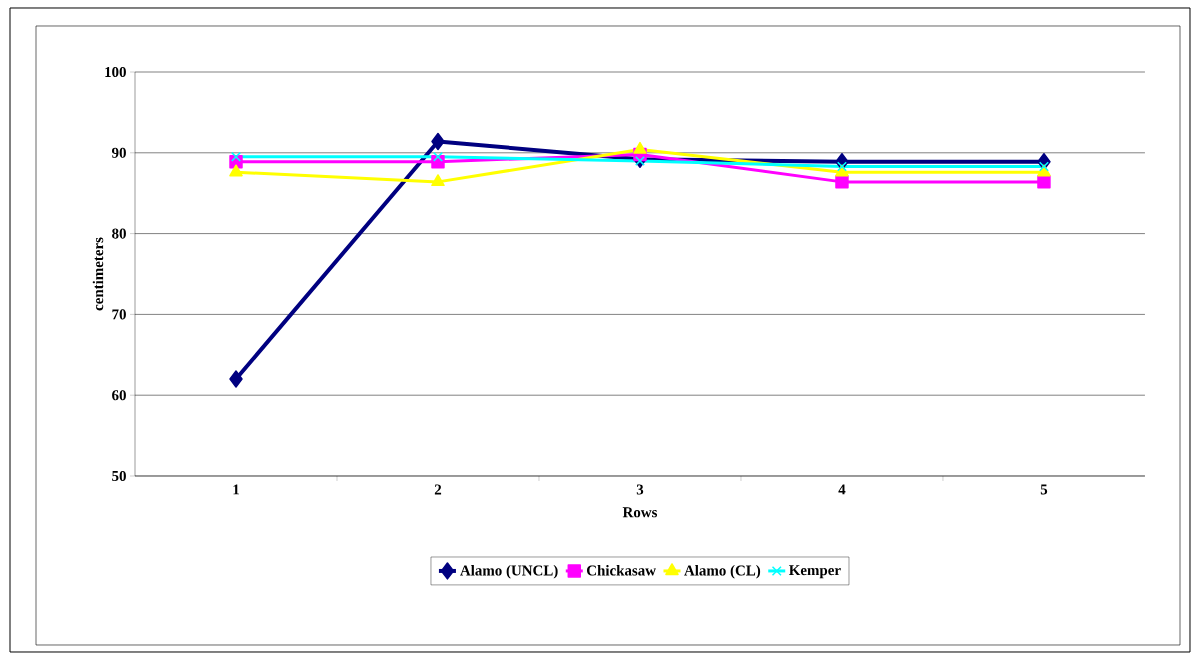 This screenshot has width=1198, height=660. What do you see at coordinates (118, 152) in the screenshot?
I see `y-tick-label: 90` at bounding box center [118, 152].